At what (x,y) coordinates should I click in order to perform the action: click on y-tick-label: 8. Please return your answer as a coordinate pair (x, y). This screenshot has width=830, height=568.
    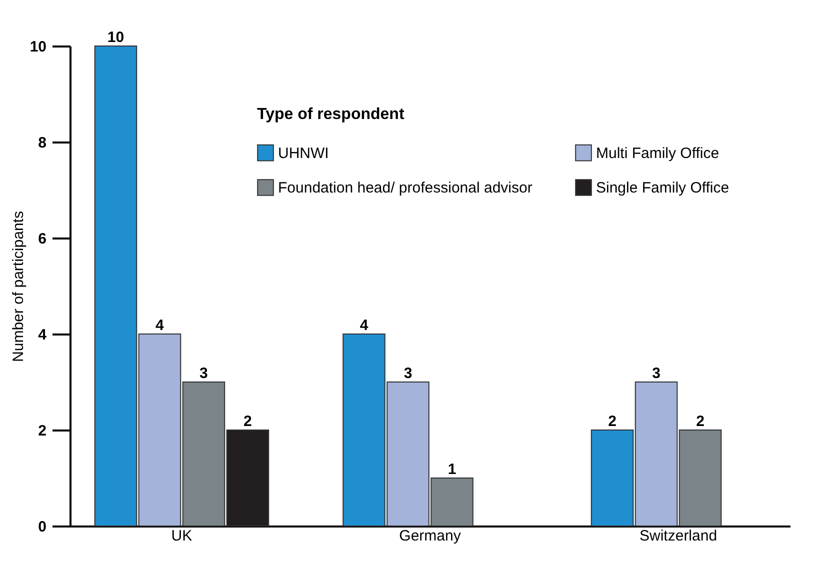
    Looking at the image, I should click on (42, 143).